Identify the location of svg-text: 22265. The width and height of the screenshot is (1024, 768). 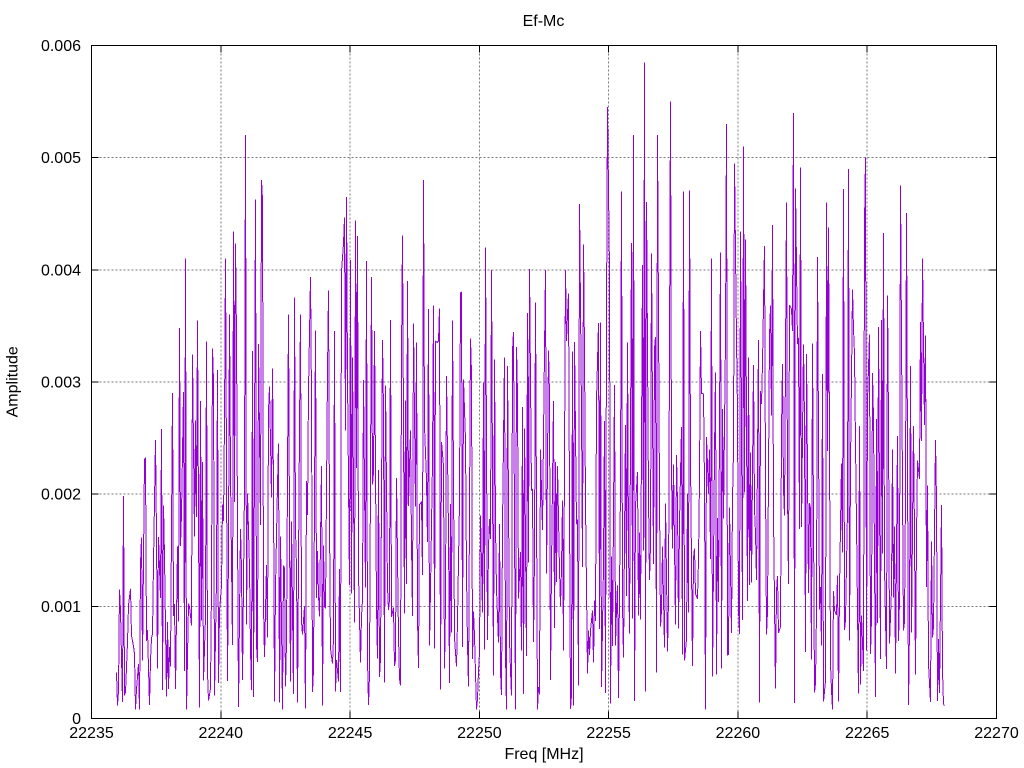
(867, 733).